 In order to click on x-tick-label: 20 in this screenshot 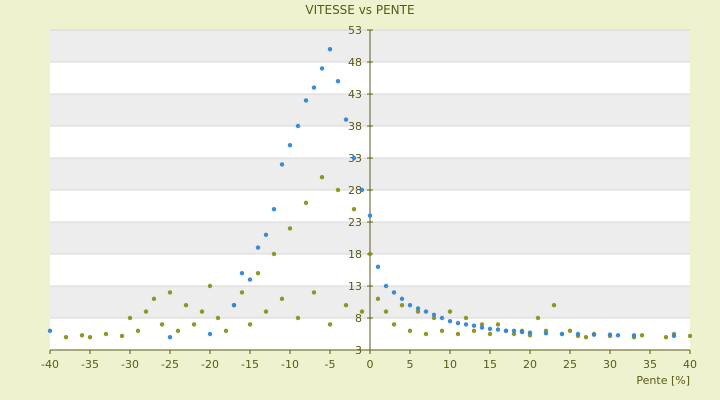, I will do `click(530, 364)`.